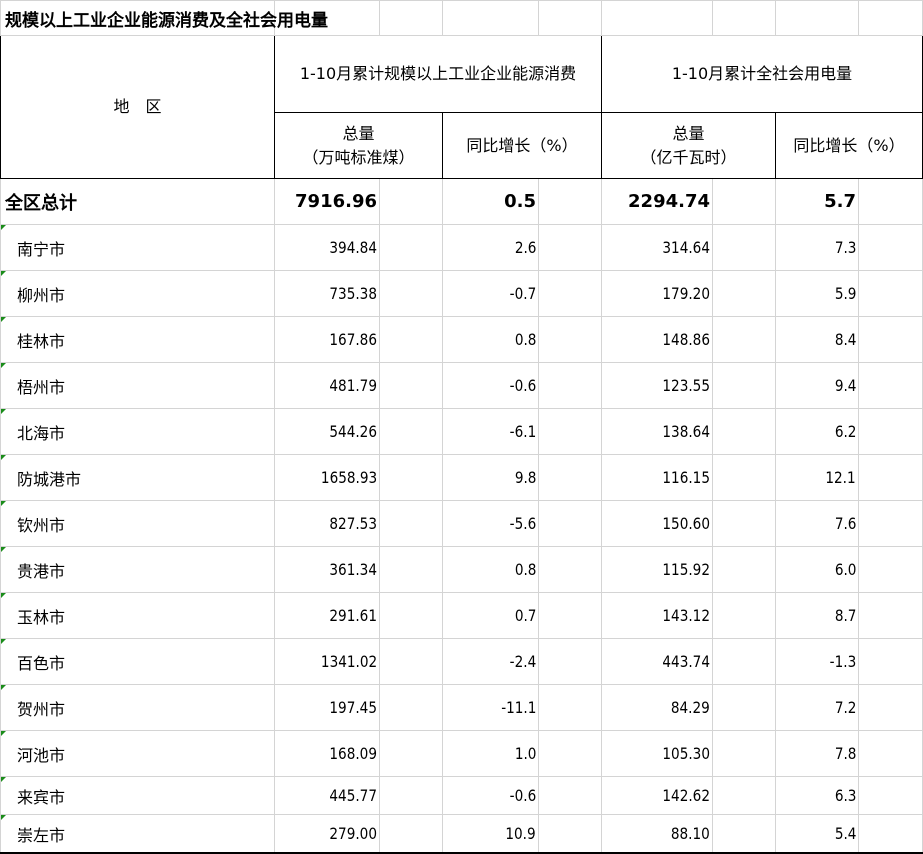 Image resolution: width=923 pixels, height=854 pixels. I want to click on power-growth-cell: 5.7, so click(817, 201).